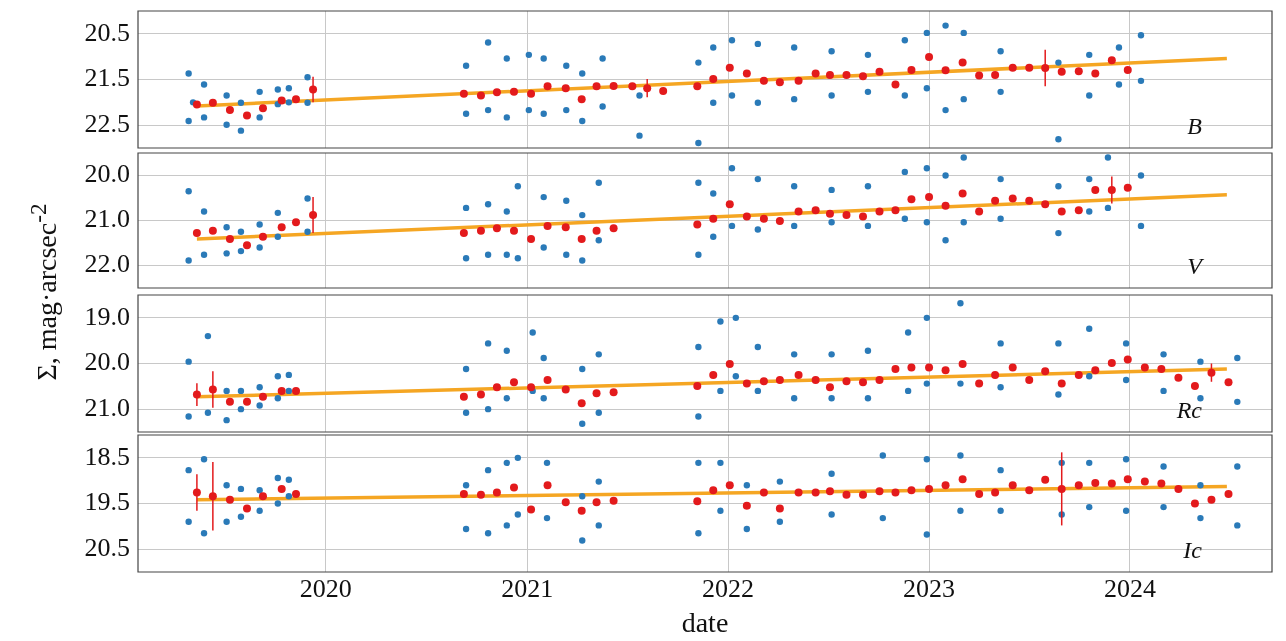  Describe the element at coordinates (1196, 266) in the screenshot. I see `annotation: V` at that location.